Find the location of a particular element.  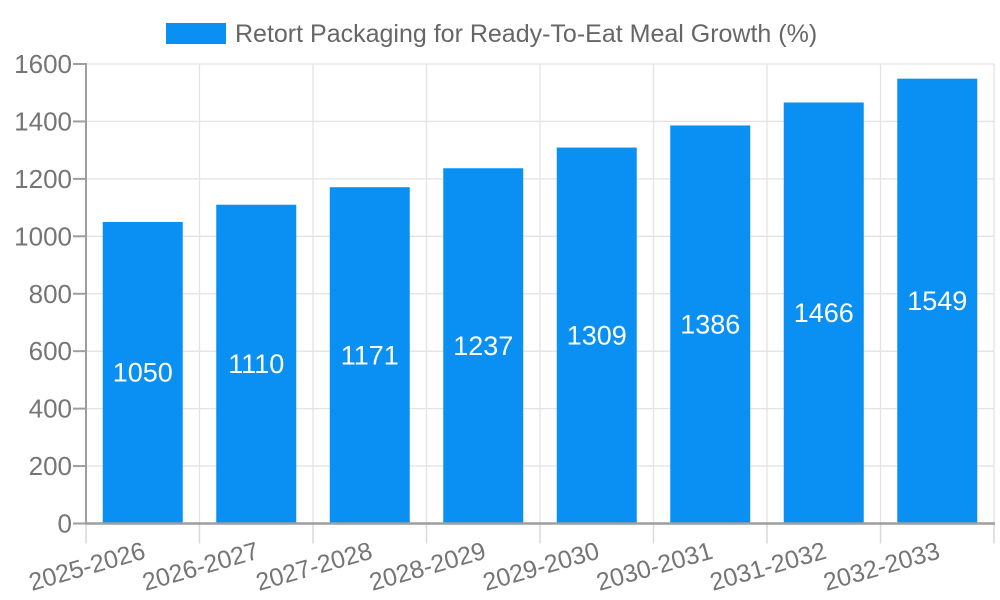

bar-value-labels: 1050 1110 1171 1237 1309 1386 1466 1549 is located at coordinates (540, 337).